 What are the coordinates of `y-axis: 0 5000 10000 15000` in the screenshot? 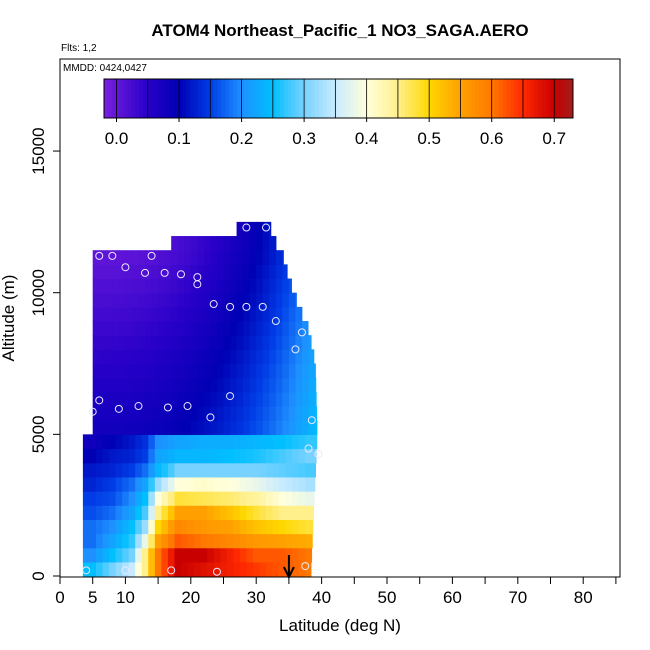 It's located at (44, 354).